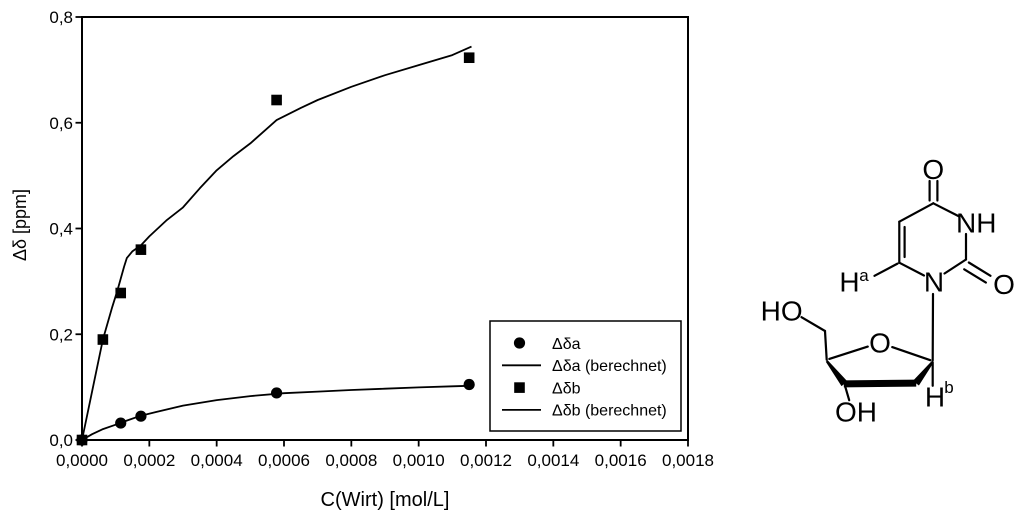  What do you see at coordinates (609, 411) in the screenshot?
I see `legend-label-ddb-fit: Δδb (berechnet)` at bounding box center [609, 411].